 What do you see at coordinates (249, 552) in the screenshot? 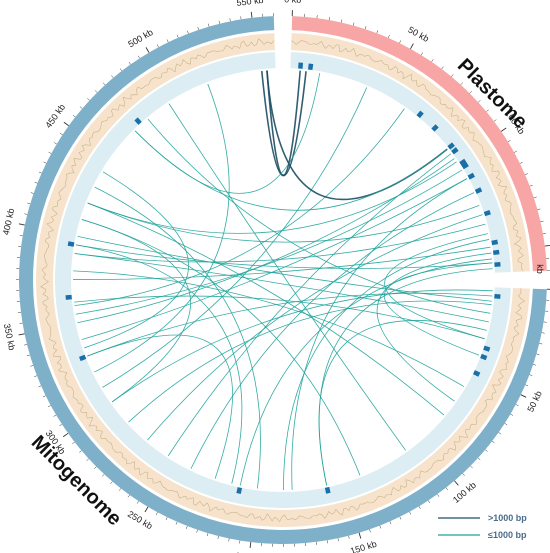
I see `tick-label: 200 kb` at bounding box center [249, 552].